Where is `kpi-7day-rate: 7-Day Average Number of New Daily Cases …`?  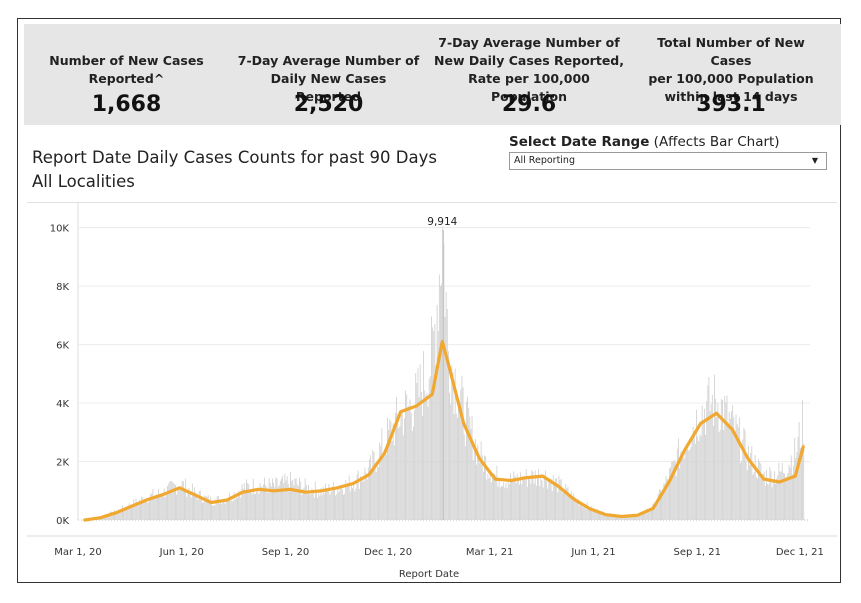
kpi-7day-rate: 7-Day Average Number of New Daily Cases … is located at coordinates (529, 74).